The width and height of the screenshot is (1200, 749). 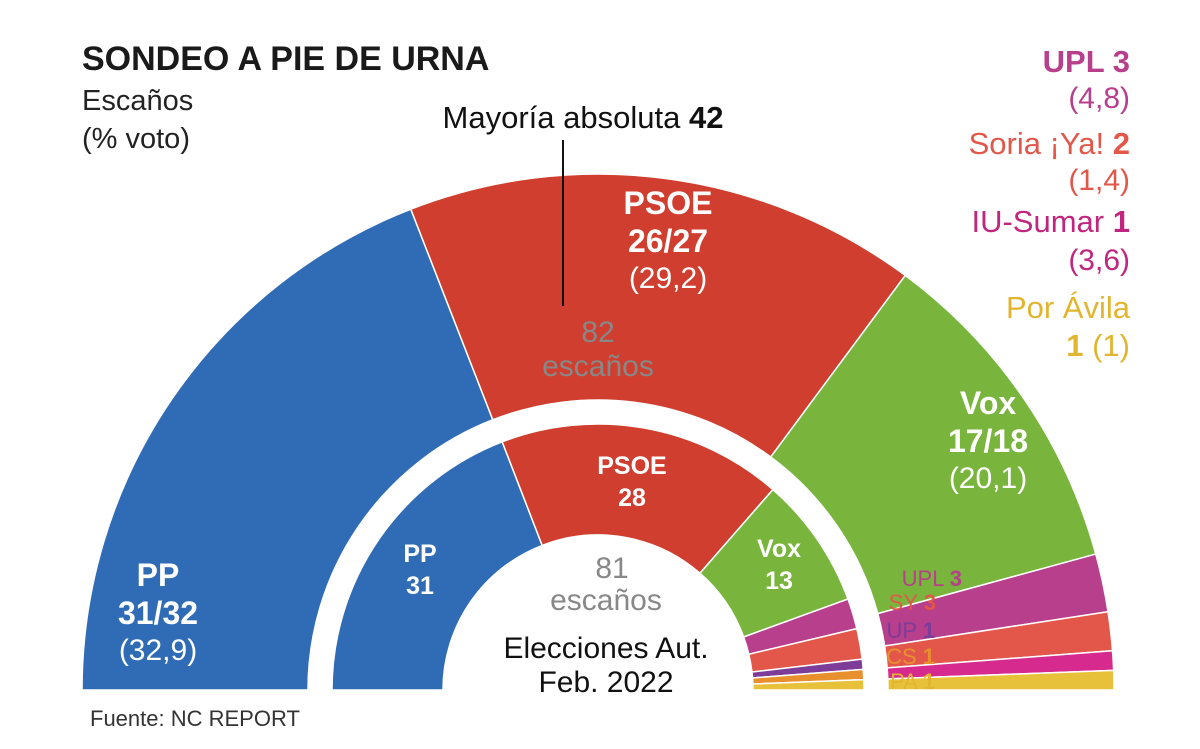 I want to click on inner-legend-pa-seats: 1, so click(x=929, y=681).